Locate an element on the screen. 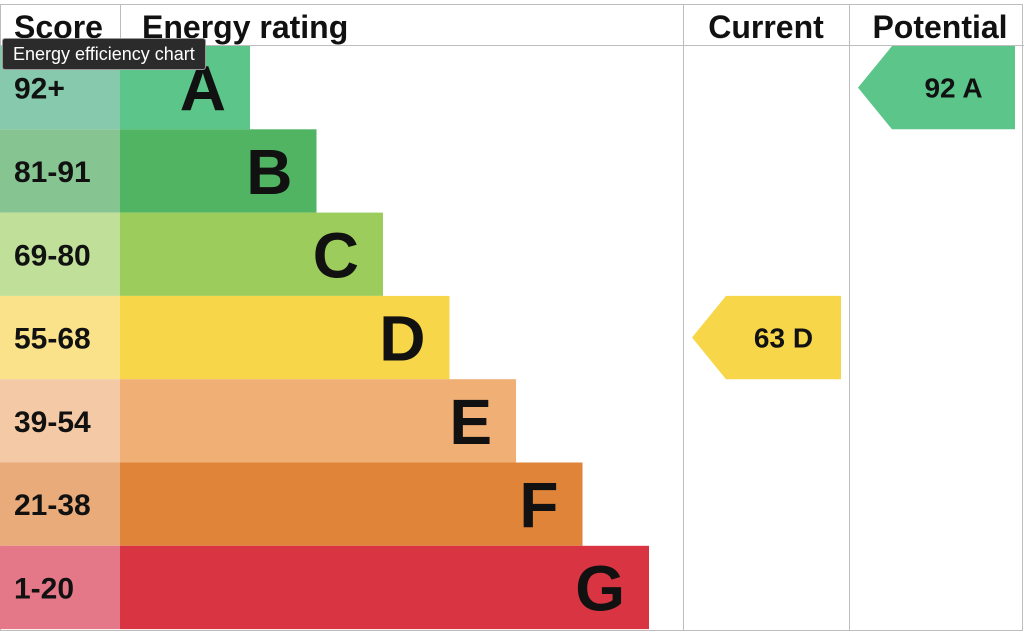  band-bar-b is located at coordinates (218, 171).